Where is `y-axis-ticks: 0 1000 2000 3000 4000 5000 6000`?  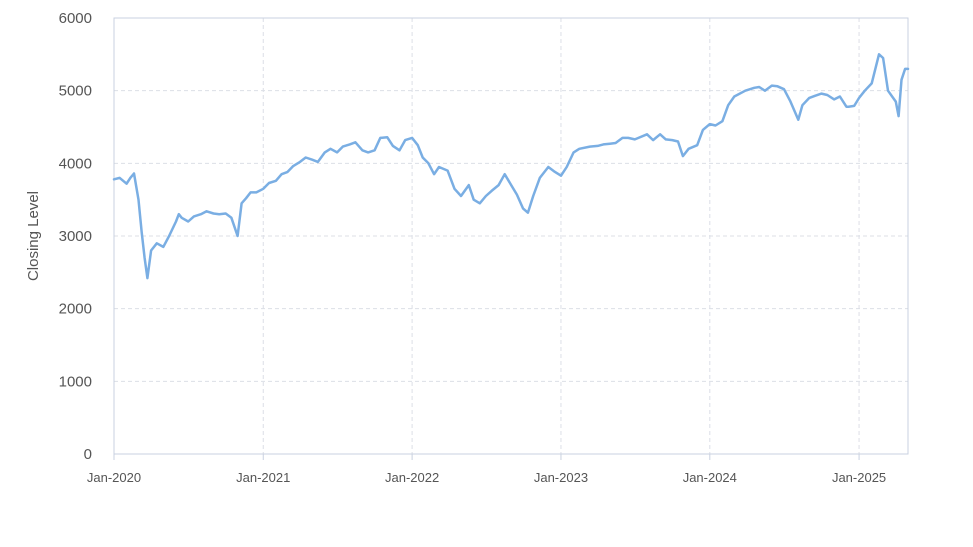 y-axis-ticks: 0 1000 2000 3000 4000 5000 6000 is located at coordinates (75, 236).